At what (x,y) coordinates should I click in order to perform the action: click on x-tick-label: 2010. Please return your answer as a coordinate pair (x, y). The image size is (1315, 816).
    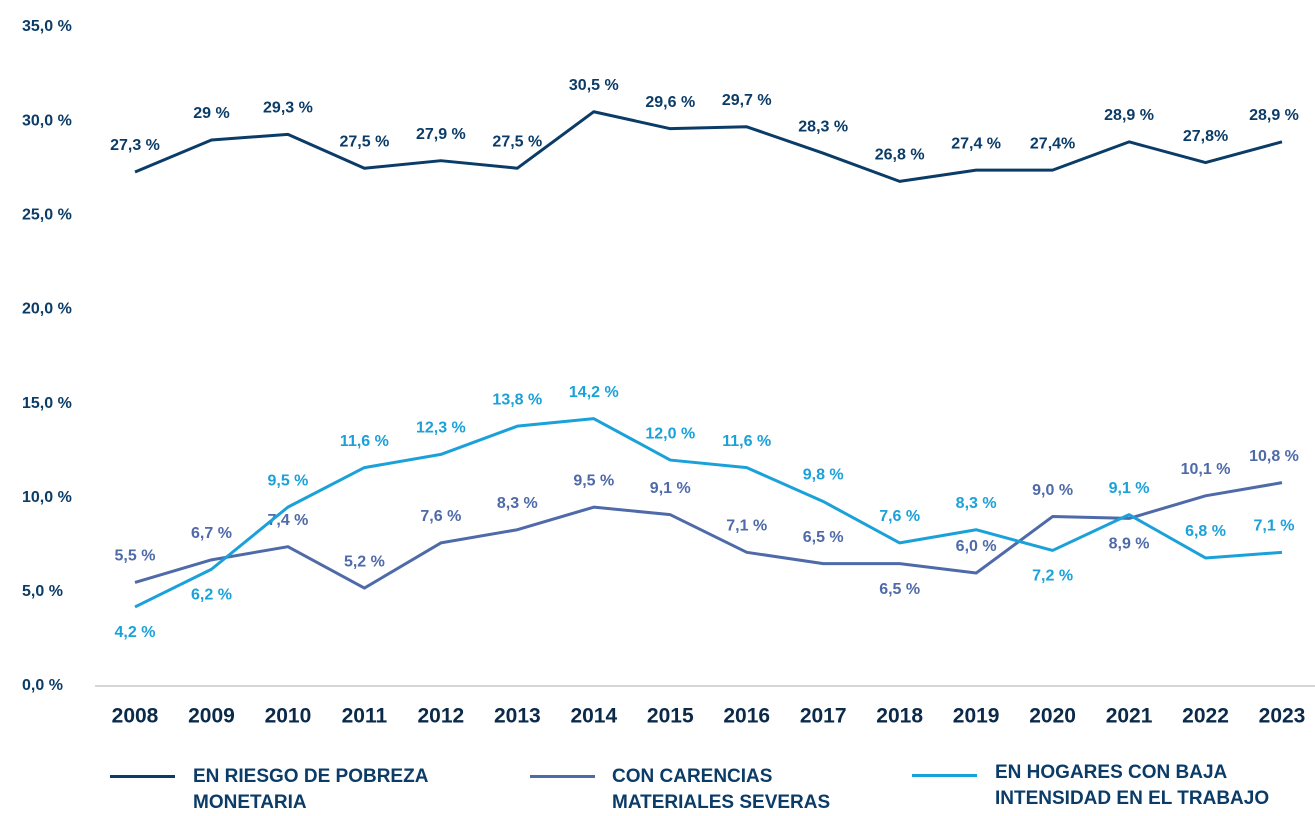
    Looking at the image, I should click on (288, 716).